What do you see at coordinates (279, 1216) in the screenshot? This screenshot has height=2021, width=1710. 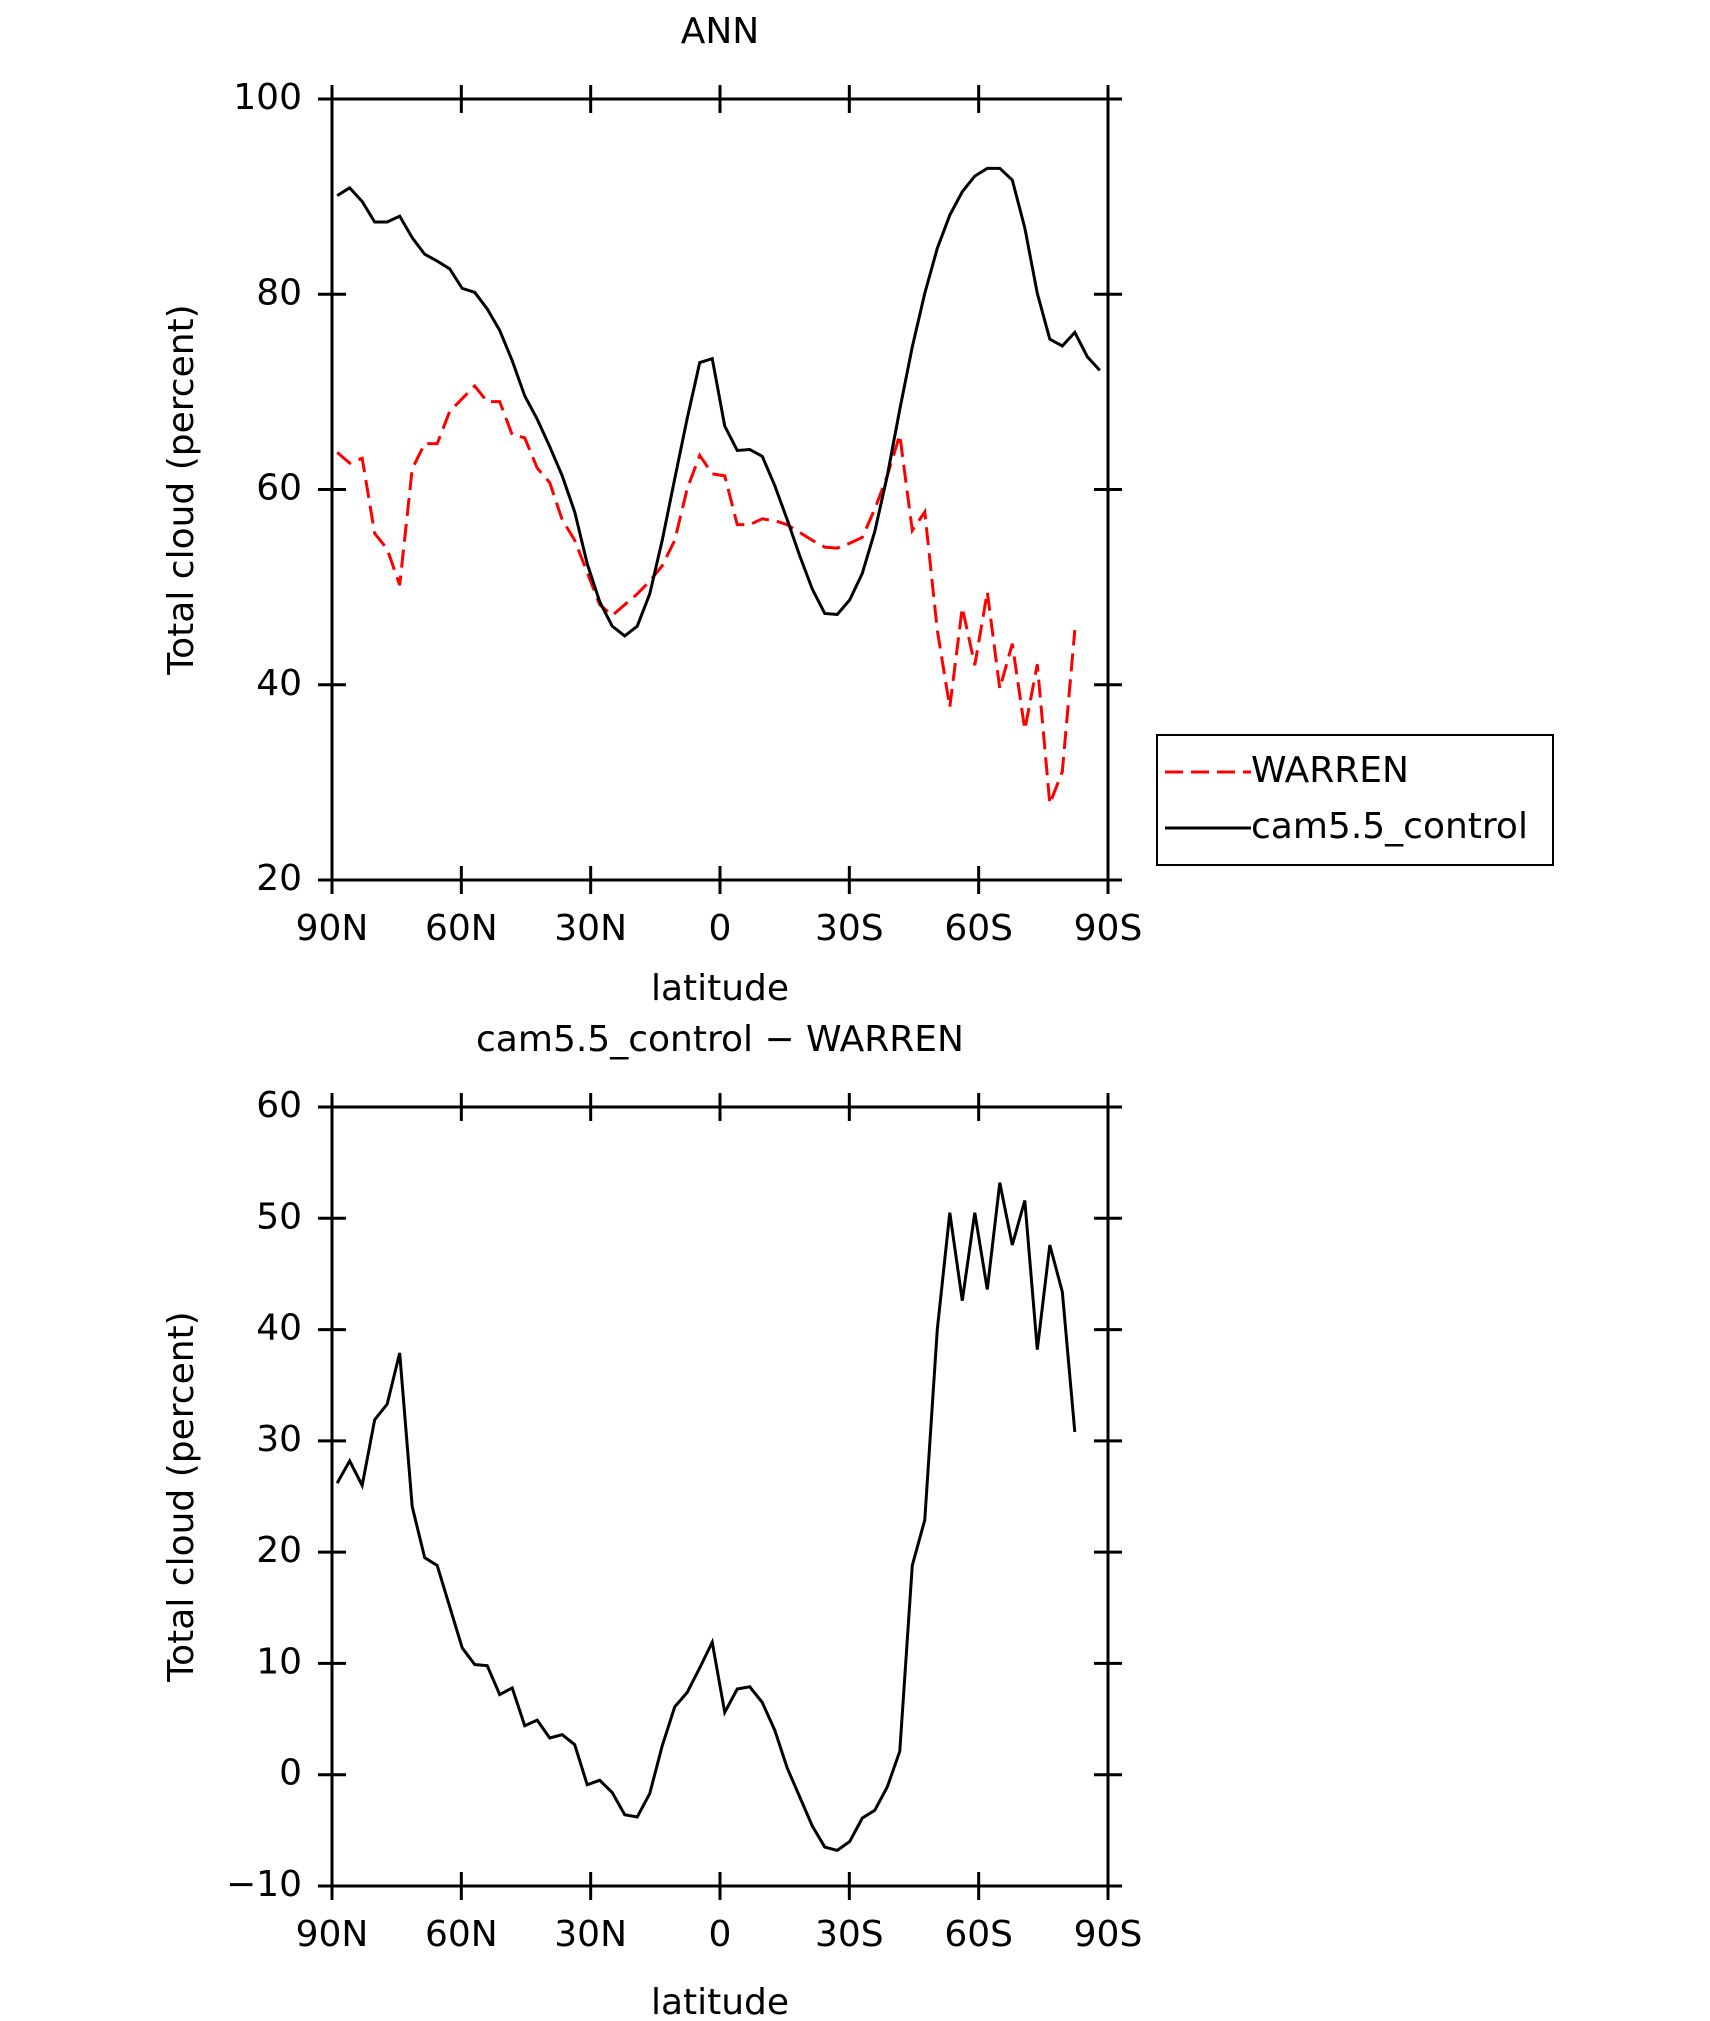 I see `y-tick-label: 50` at bounding box center [279, 1216].